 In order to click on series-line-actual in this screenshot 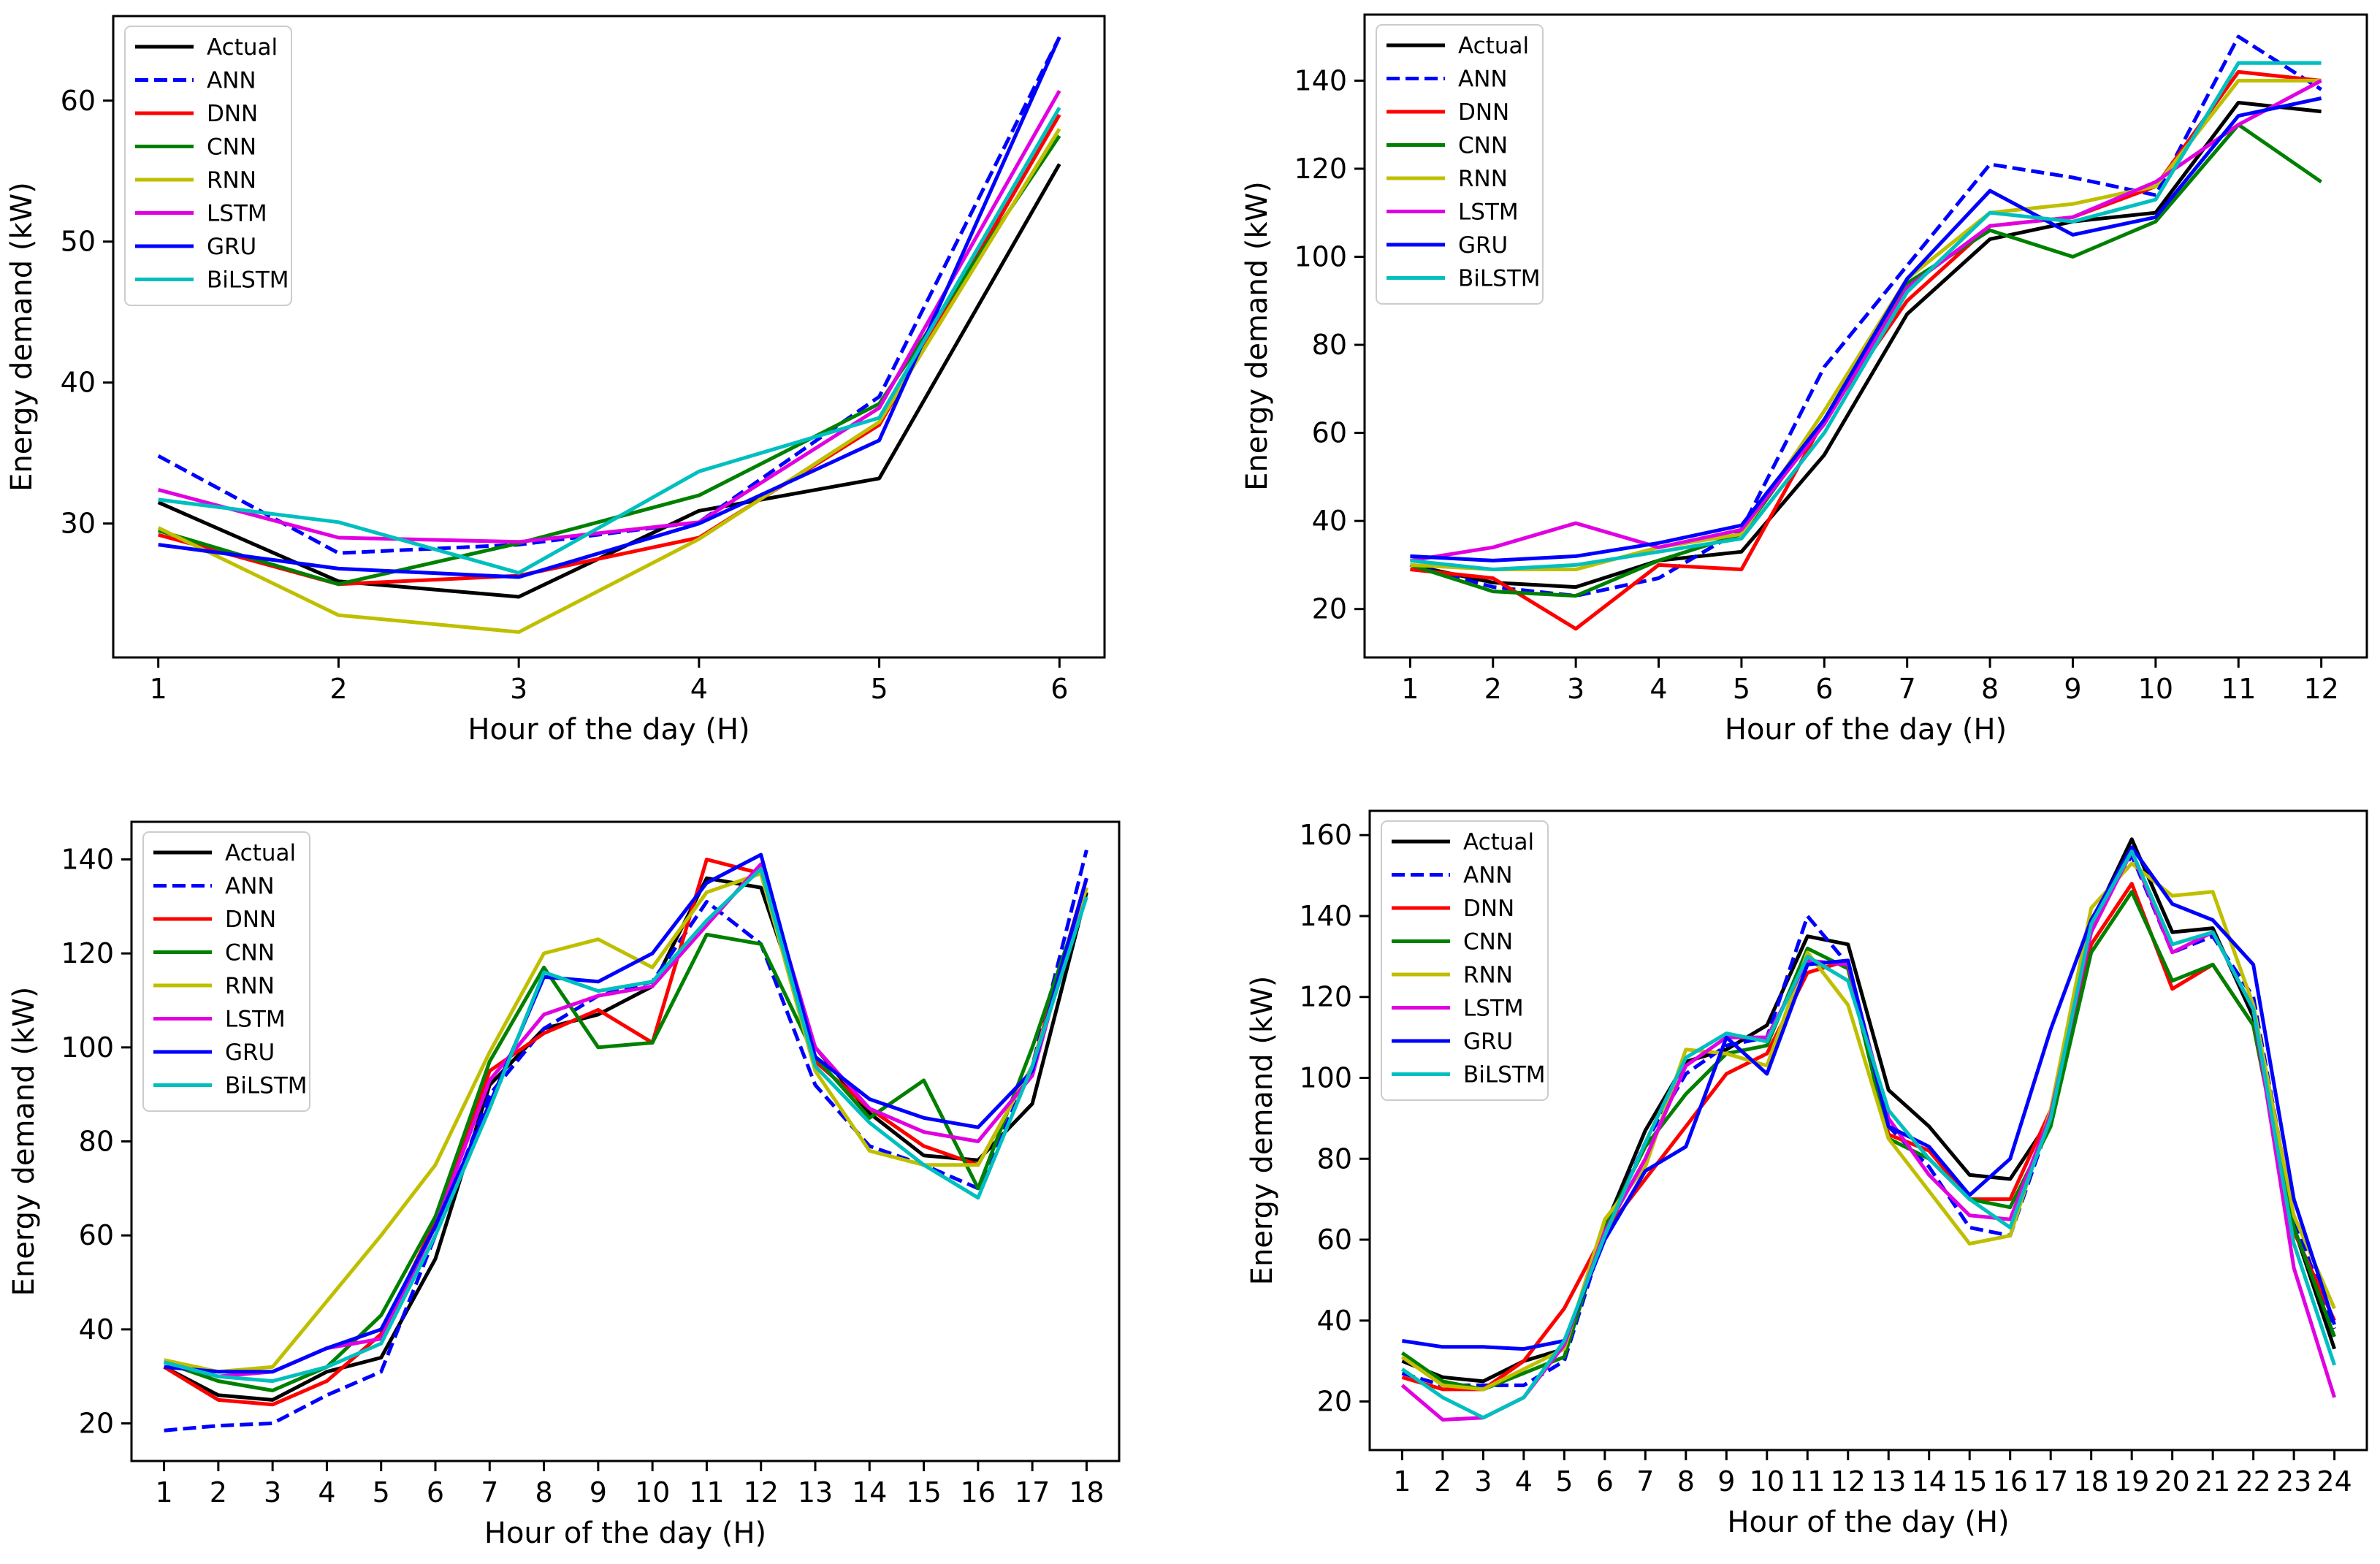, I will do `click(625, 1139)`.